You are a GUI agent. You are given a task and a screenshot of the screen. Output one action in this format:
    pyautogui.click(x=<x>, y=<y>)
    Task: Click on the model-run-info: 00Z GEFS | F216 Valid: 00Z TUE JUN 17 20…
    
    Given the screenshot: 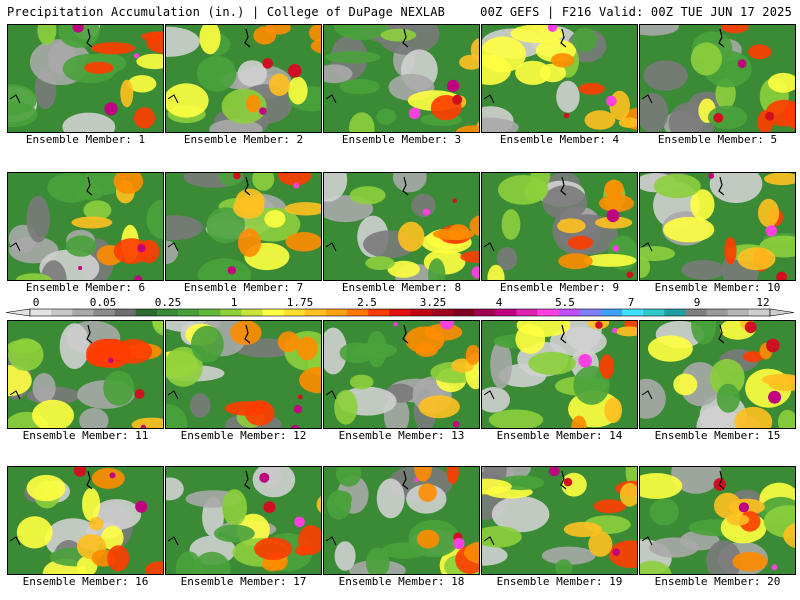 What is the action you would take?
    pyautogui.click(x=636, y=12)
    